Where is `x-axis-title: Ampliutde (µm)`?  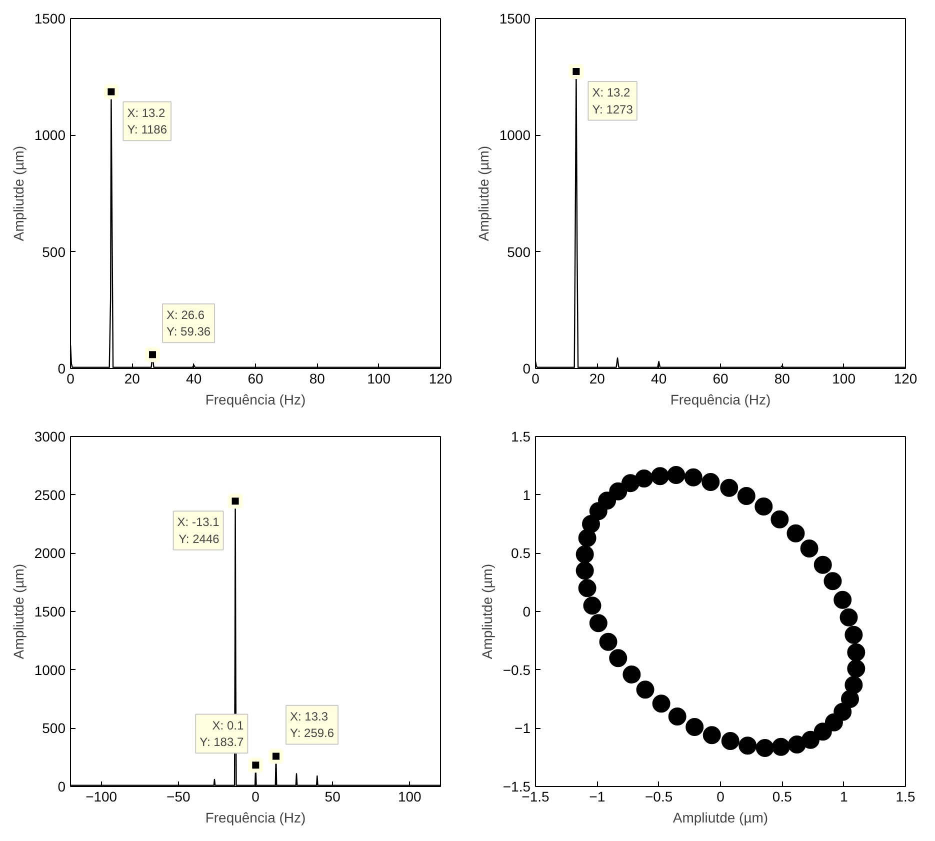 x-axis-title: Ampliutde (µm) is located at coordinates (720, 818).